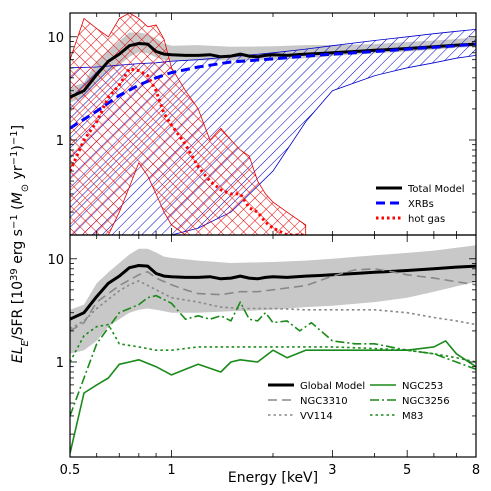  Describe the element at coordinates (18, 127) in the screenshot. I see `y-label-part: ]` at that location.